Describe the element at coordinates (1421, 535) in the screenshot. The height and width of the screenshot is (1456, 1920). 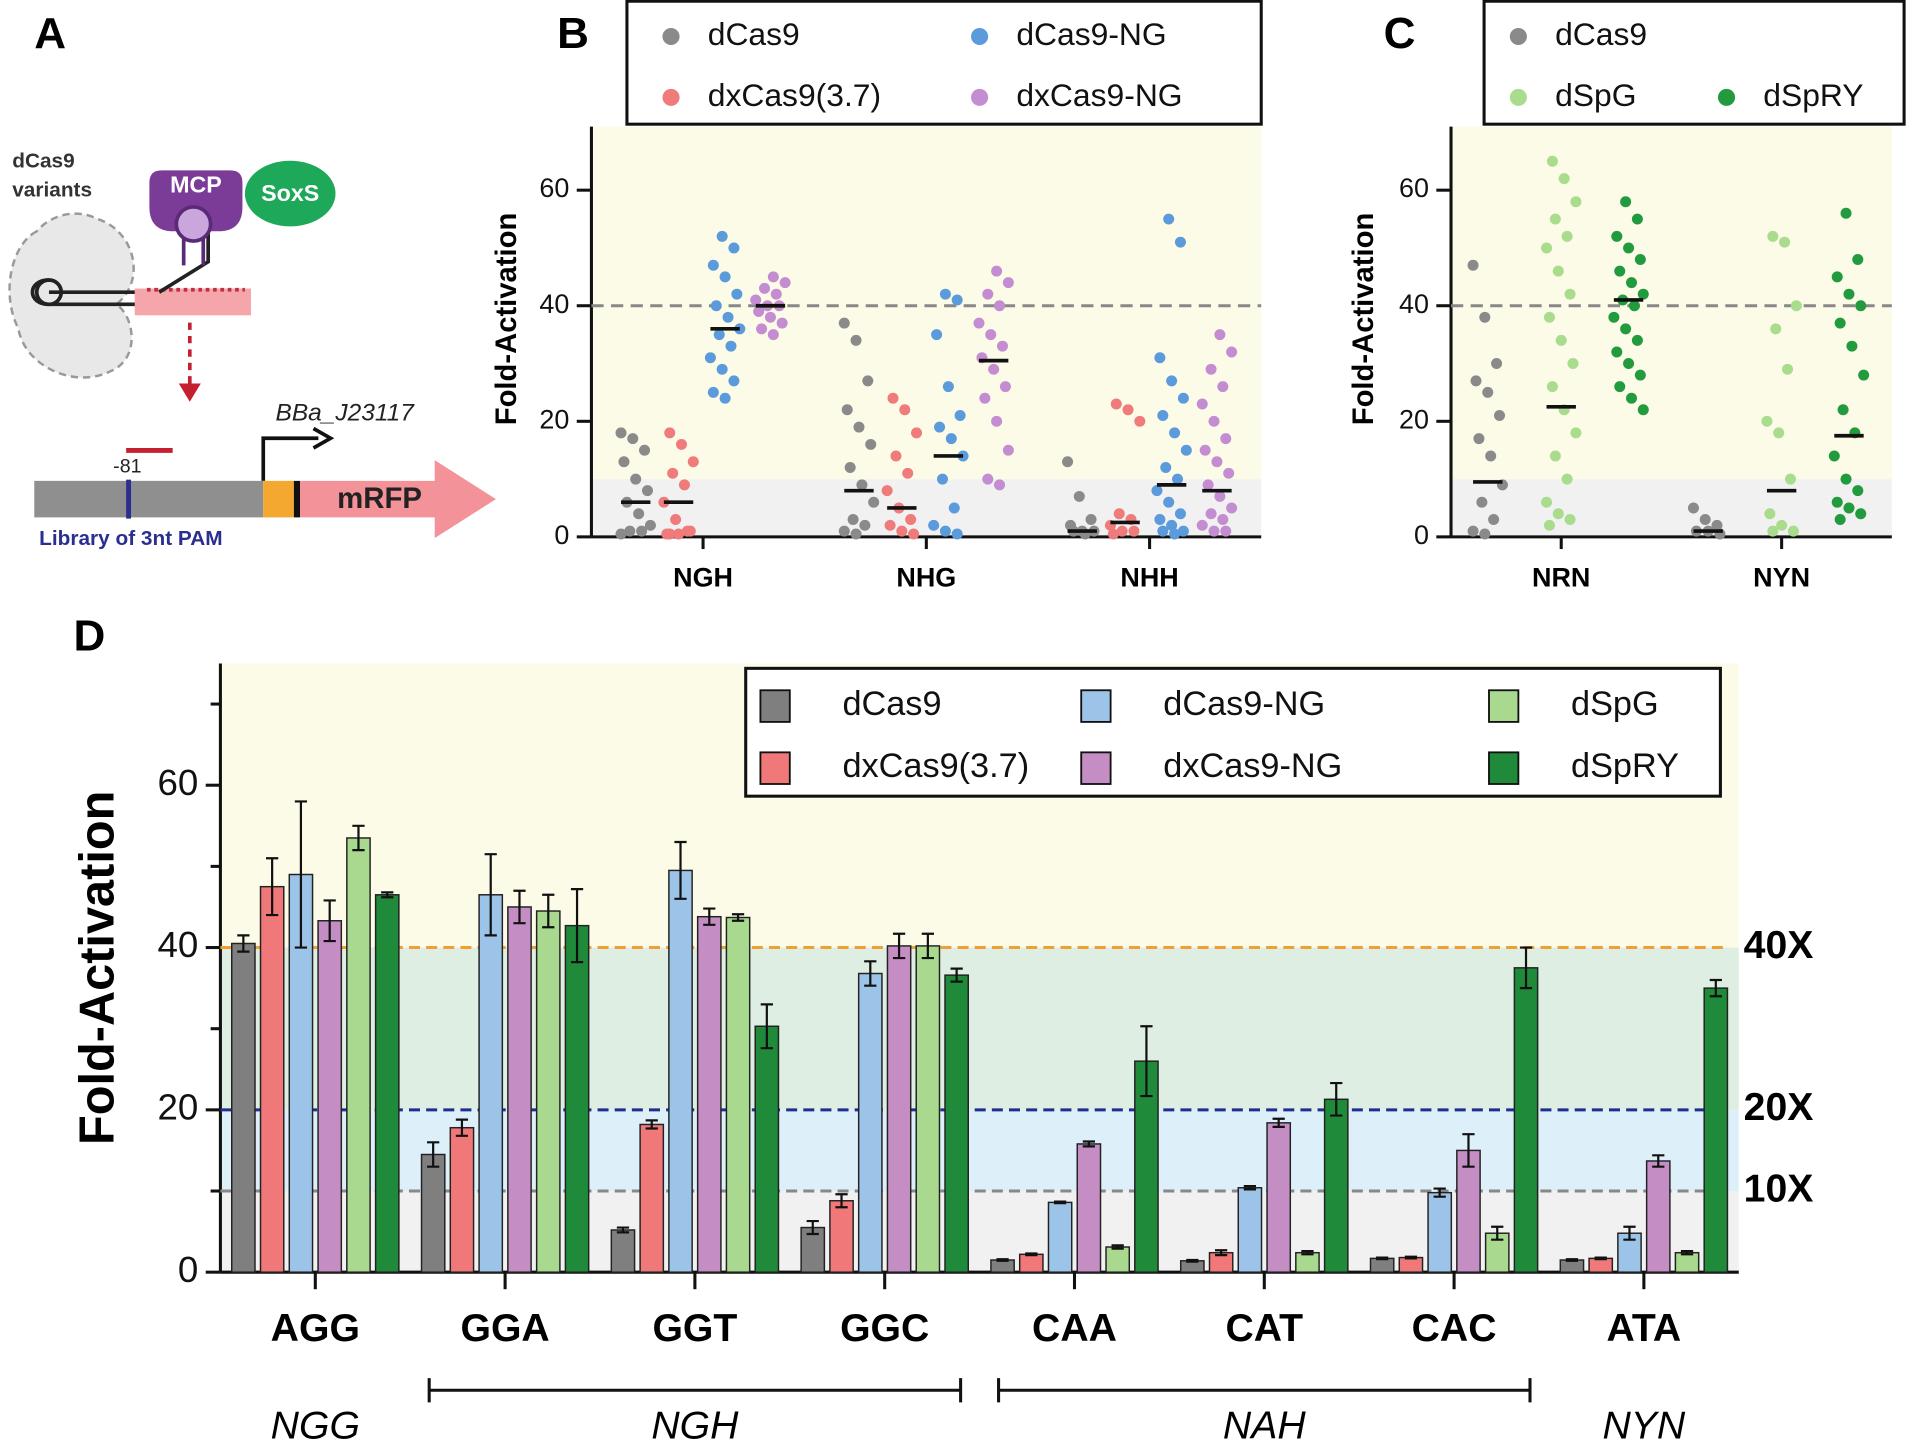
I see `y-tick-label: 0` at that location.